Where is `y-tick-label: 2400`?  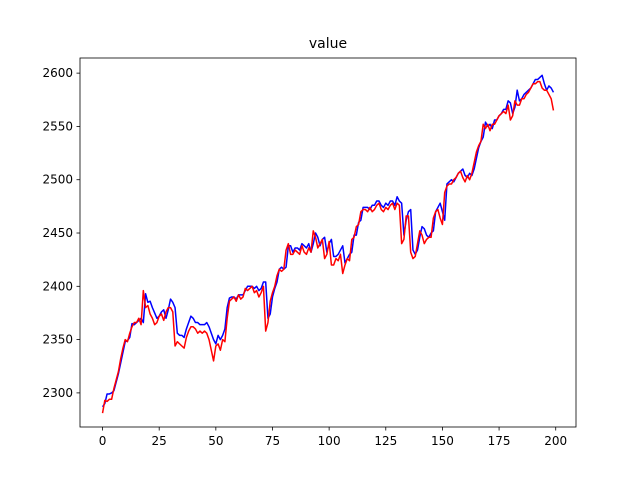 y-tick-label: 2400 is located at coordinates (57, 286).